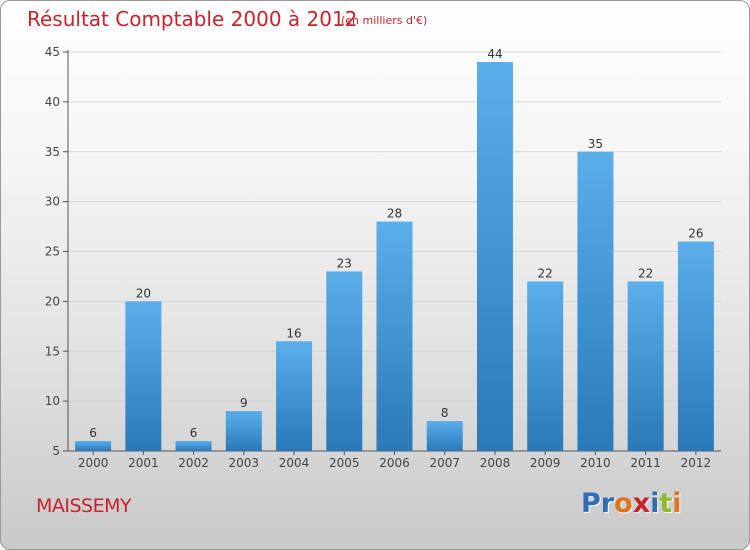  I want to click on bar-2005, so click(344, 361).